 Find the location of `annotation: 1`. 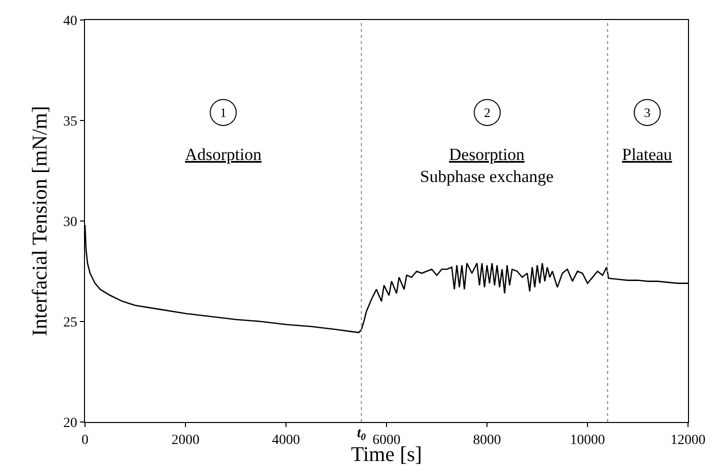

annotation: 1 is located at coordinates (223, 112).